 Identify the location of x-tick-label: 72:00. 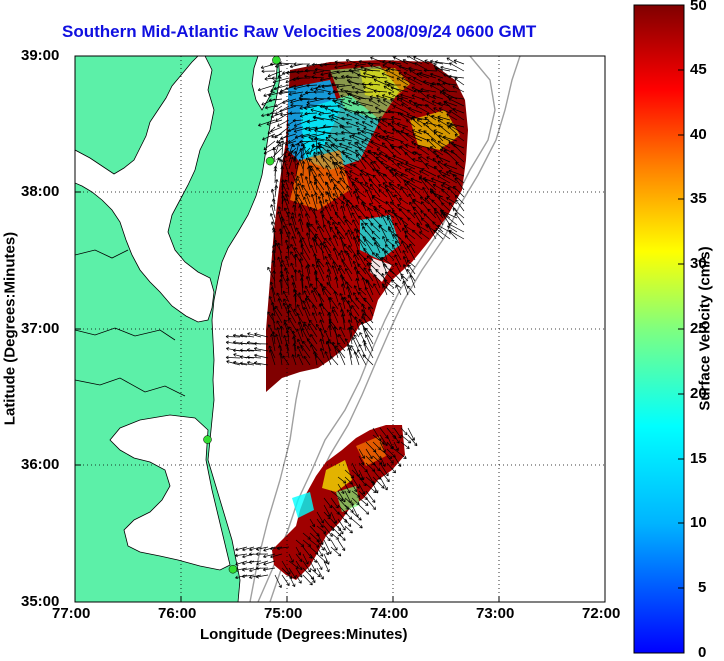
(601, 613).